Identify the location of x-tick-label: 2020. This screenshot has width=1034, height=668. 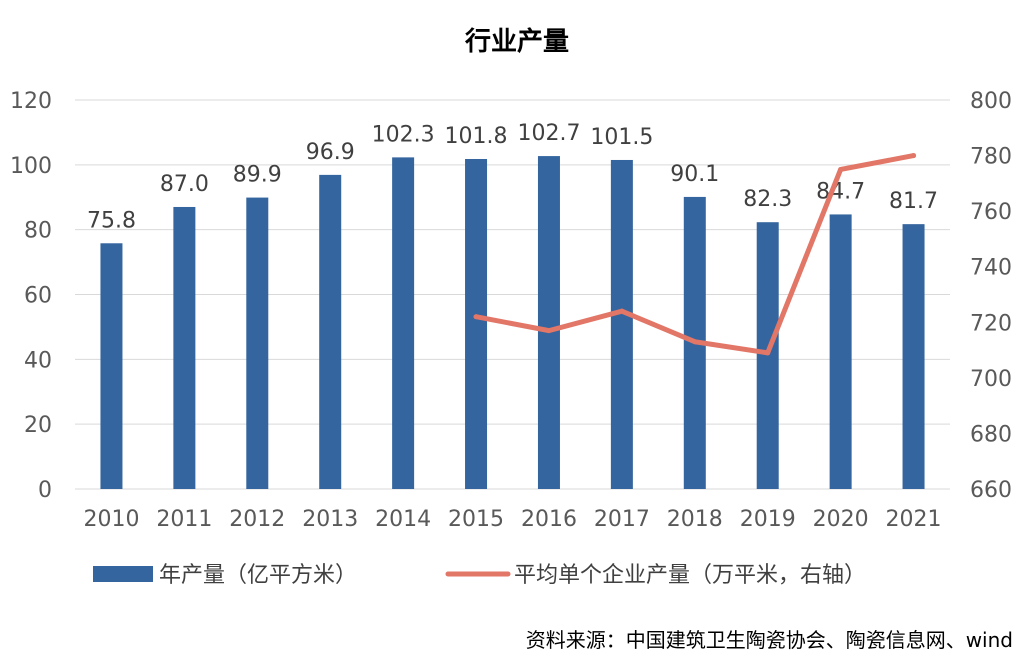
(841, 519).